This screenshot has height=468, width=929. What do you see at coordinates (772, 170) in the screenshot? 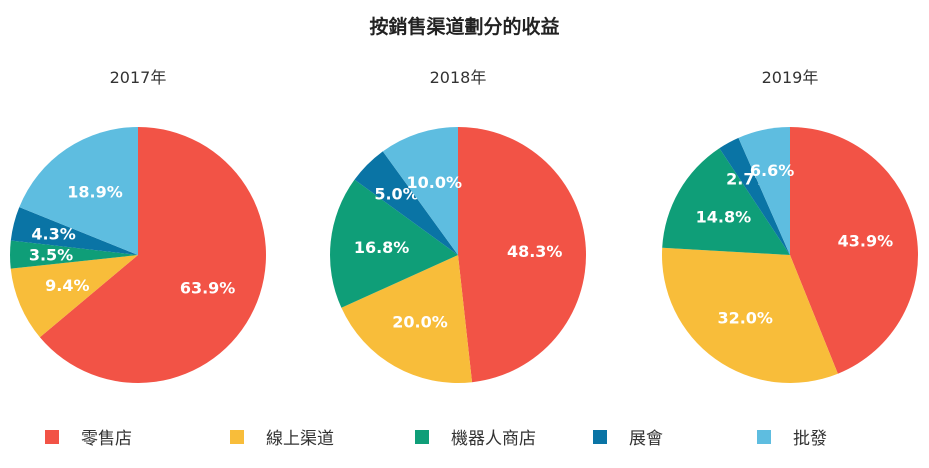
I see `data-label-wholesale: 6.6%` at bounding box center [772, 170].